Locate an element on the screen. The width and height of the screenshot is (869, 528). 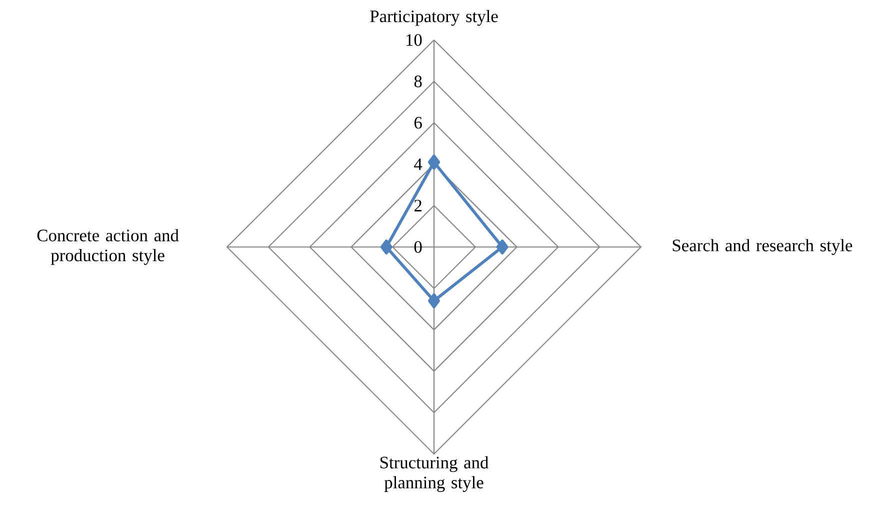
spoke-label: Participatory style is located at coordinates (434, 18).